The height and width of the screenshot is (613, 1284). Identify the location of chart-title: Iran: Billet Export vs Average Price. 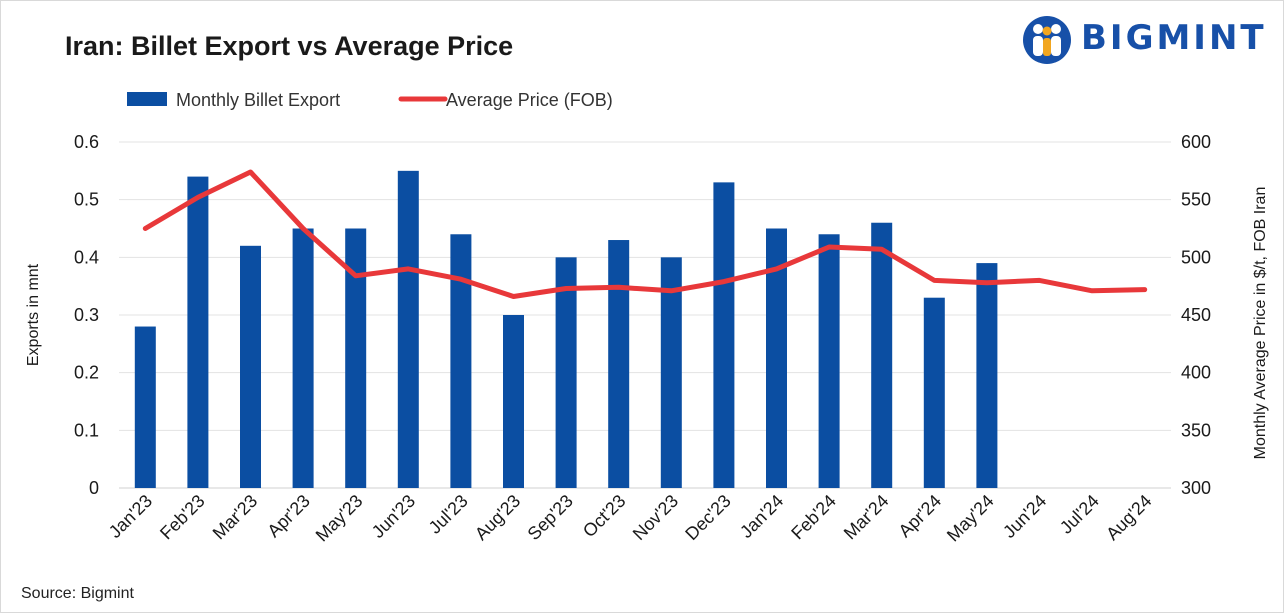
(289, 46).